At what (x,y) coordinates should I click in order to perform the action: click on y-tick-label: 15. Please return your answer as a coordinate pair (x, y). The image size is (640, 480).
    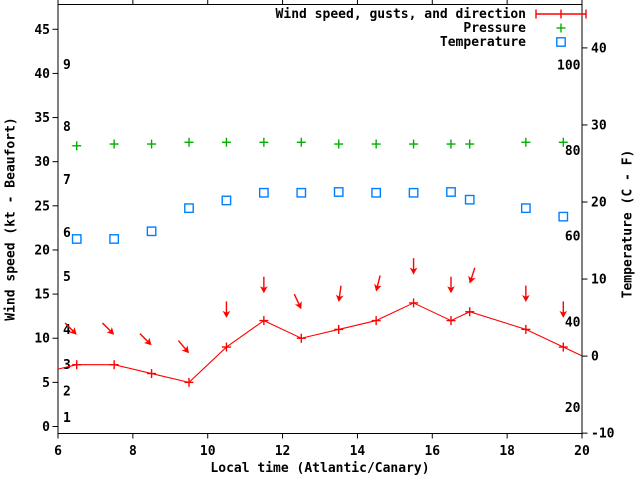
    Looking at the image, I should click on (42, 295).